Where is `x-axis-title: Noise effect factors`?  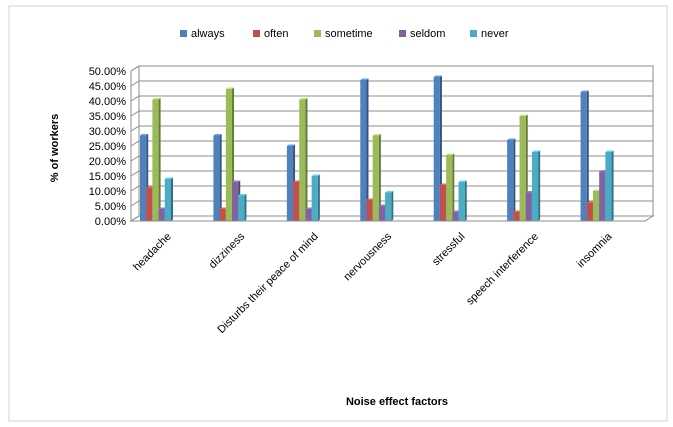 x-axis-title: Noise effect factors is located at coordinates (397, 402).